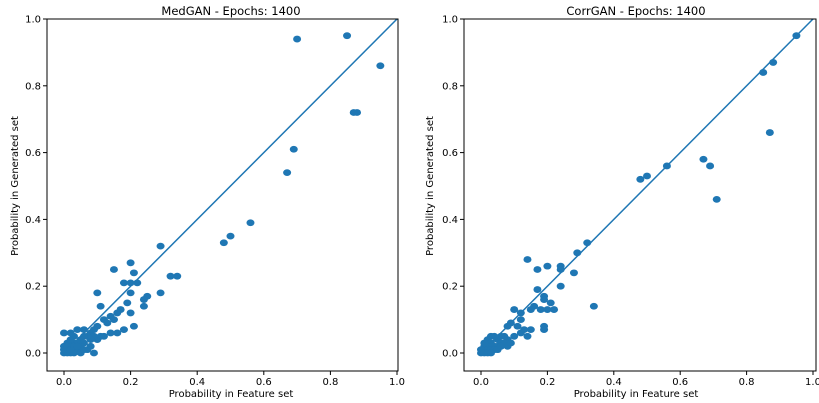  I want to click on y-tick-label: 0.6, so click(450, 153).